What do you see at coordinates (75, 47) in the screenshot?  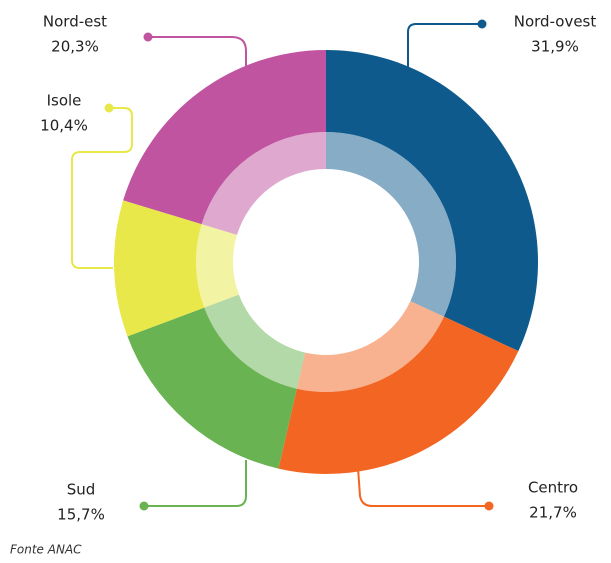 I see `value-label: 20,3%` at bounding box center [75, 47].